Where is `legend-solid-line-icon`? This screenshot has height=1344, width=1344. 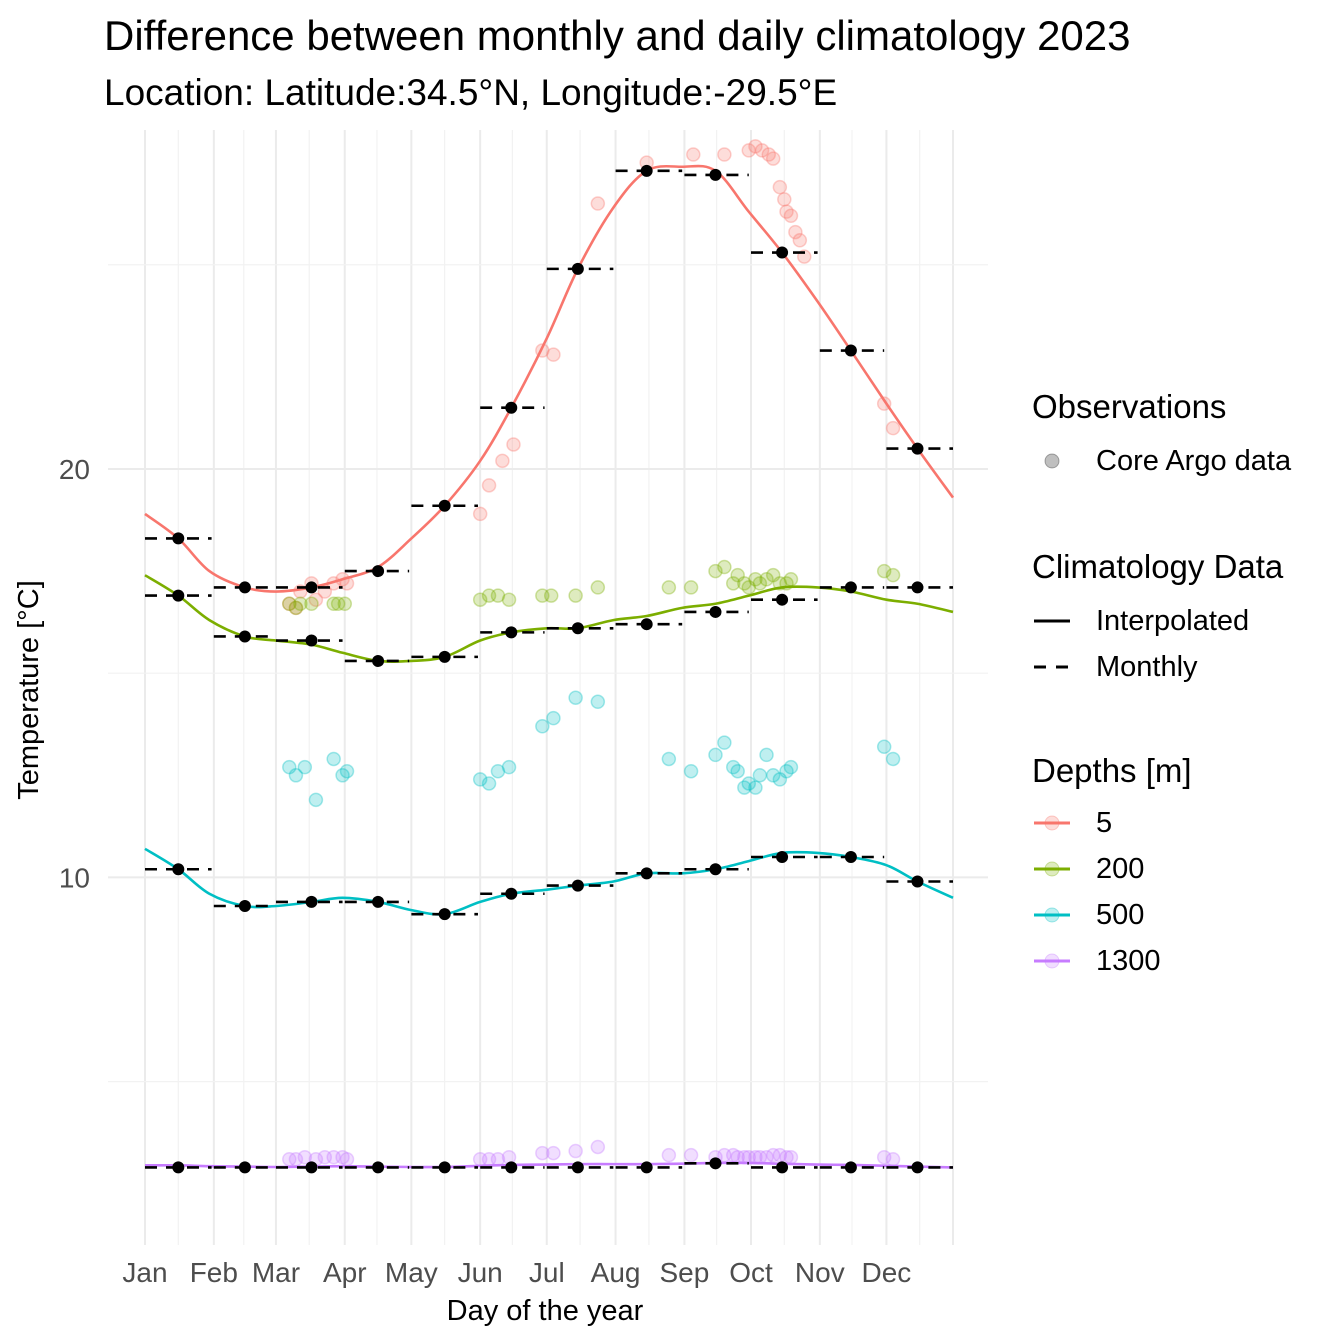 legend-solid-line-icon is located at coordinates (1052, 621).